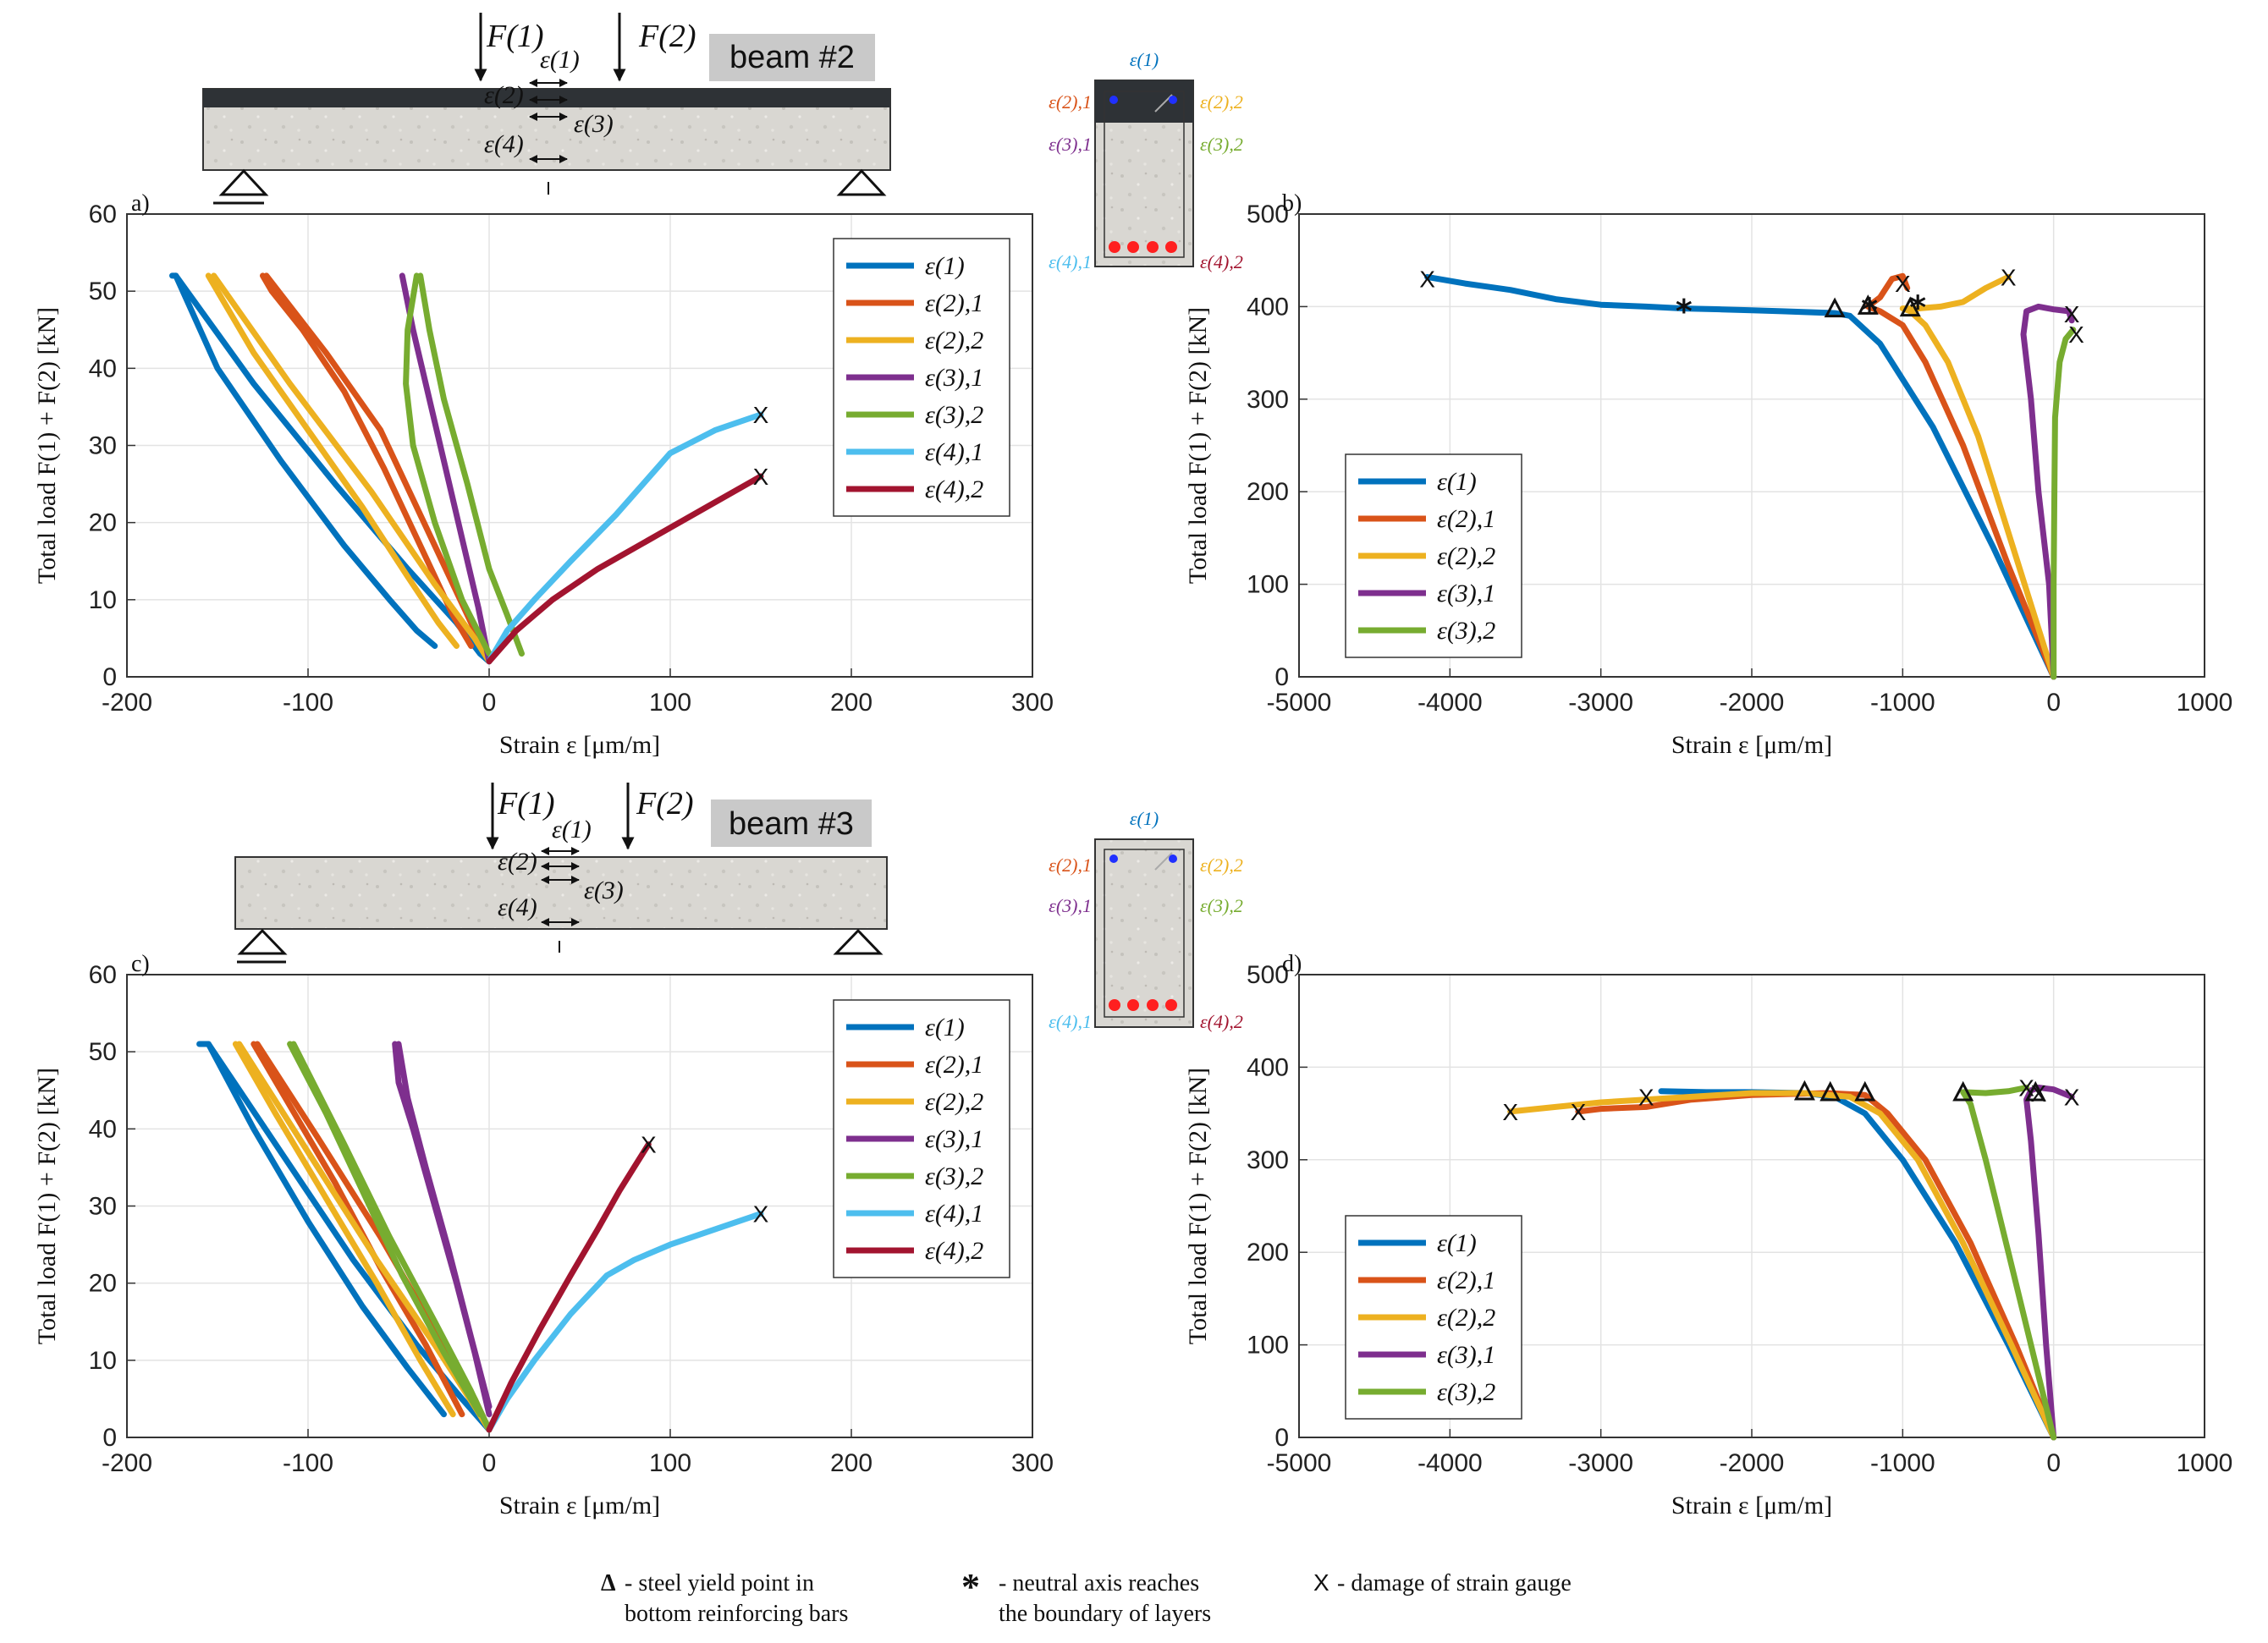 The image size is (2268, 1643). Describe the element at coordinates (1071, 262) in the screenshot. I see `cs2-left-label-4: ε(4),1` at that location.